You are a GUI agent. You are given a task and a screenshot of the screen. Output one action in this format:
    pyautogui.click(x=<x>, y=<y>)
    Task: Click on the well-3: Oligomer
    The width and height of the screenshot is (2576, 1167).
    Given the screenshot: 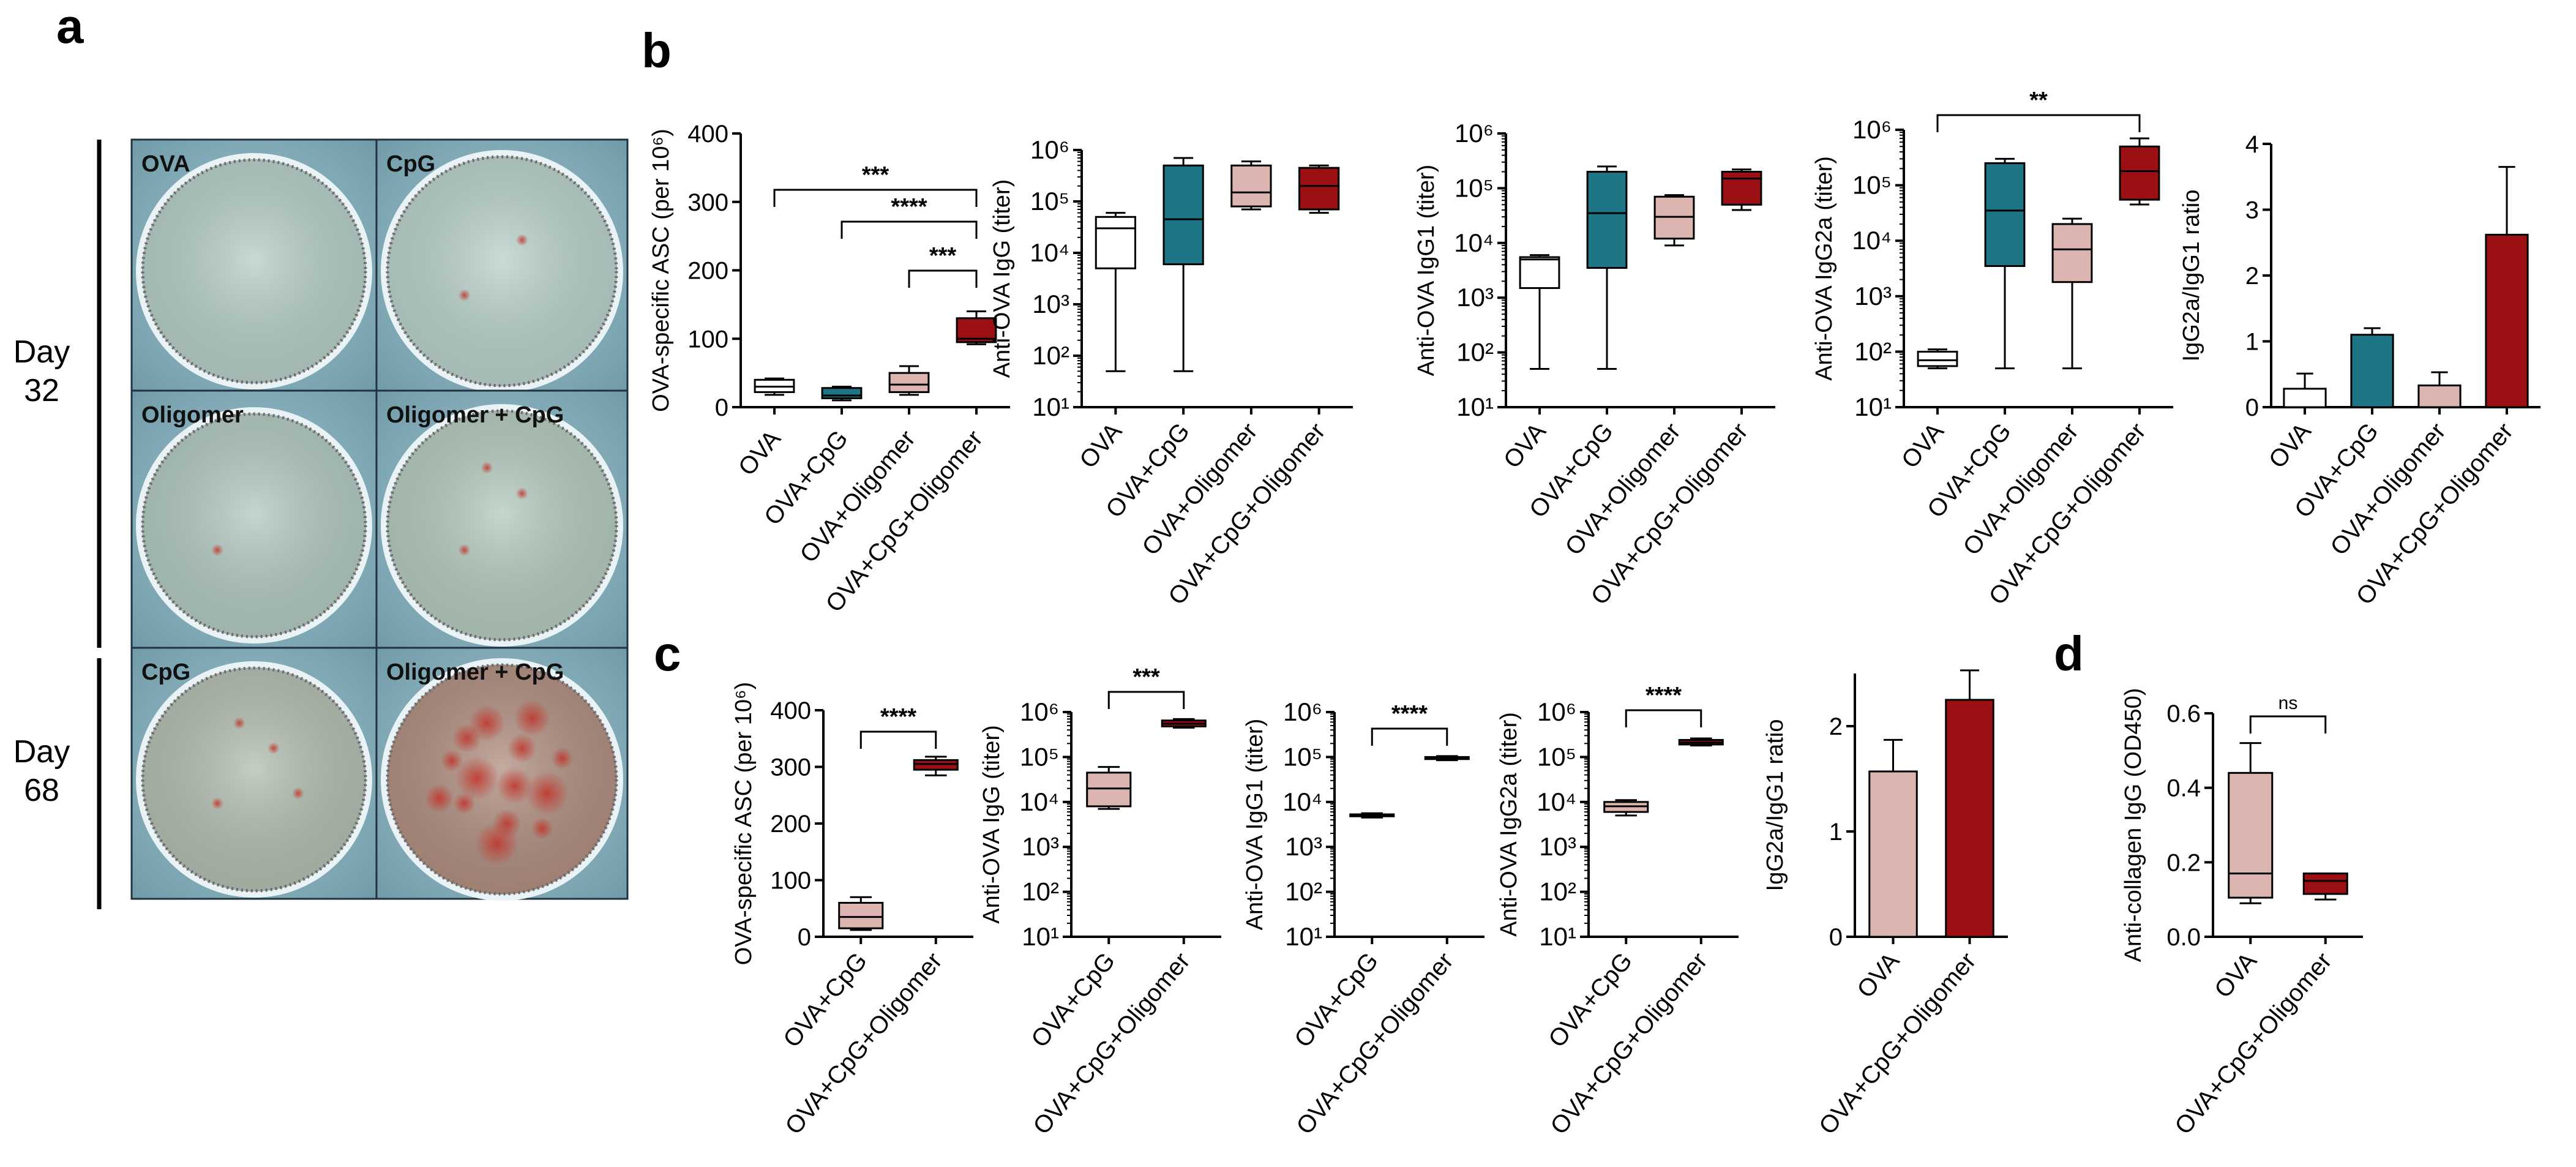 What is the action you would take?
    pyautogui.click(x=254, y=519)
    